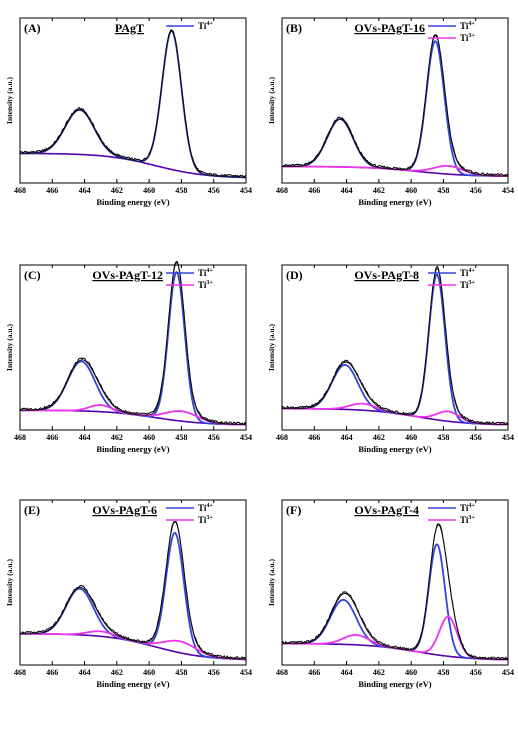  Describe the element at coordinates (294, 275) in the screenshot. I see `panel-label: (D)` at that location.